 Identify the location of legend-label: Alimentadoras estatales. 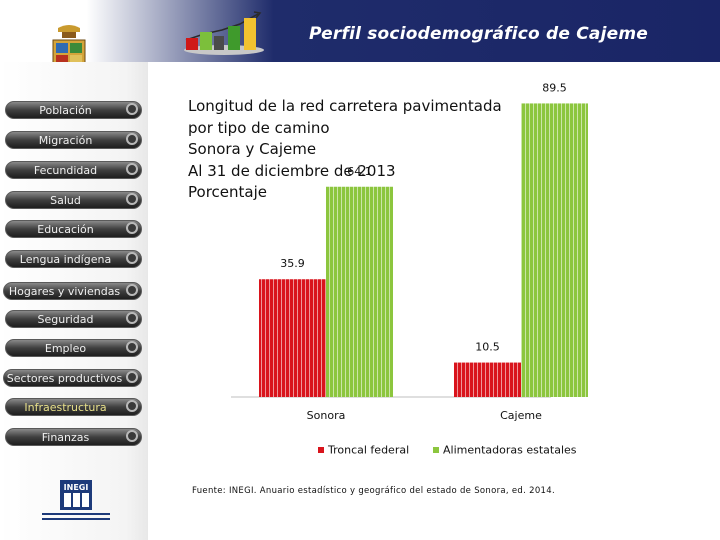
(510, 450).